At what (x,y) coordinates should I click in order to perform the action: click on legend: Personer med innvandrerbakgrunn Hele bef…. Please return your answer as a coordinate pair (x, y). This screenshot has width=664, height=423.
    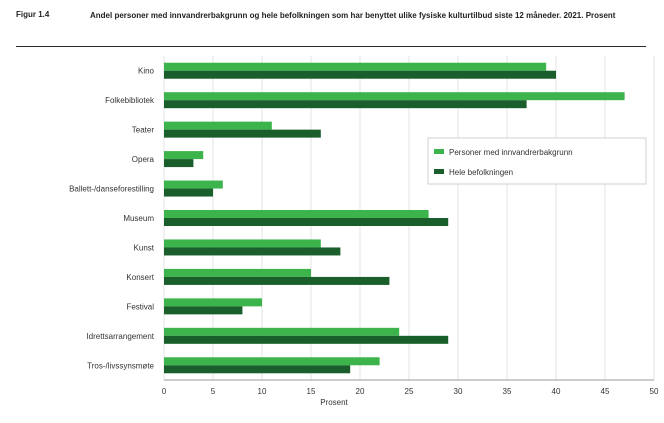
    Looking at the image, I should click on (537, 161).